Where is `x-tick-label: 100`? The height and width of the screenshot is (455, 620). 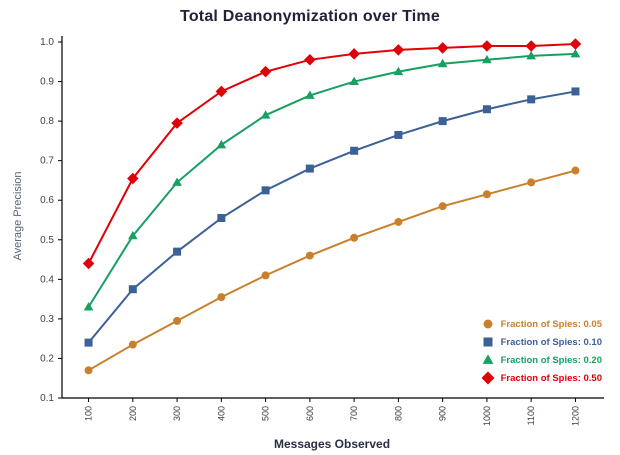
x-tick-label: 100 is located at coordinates (89, 413).